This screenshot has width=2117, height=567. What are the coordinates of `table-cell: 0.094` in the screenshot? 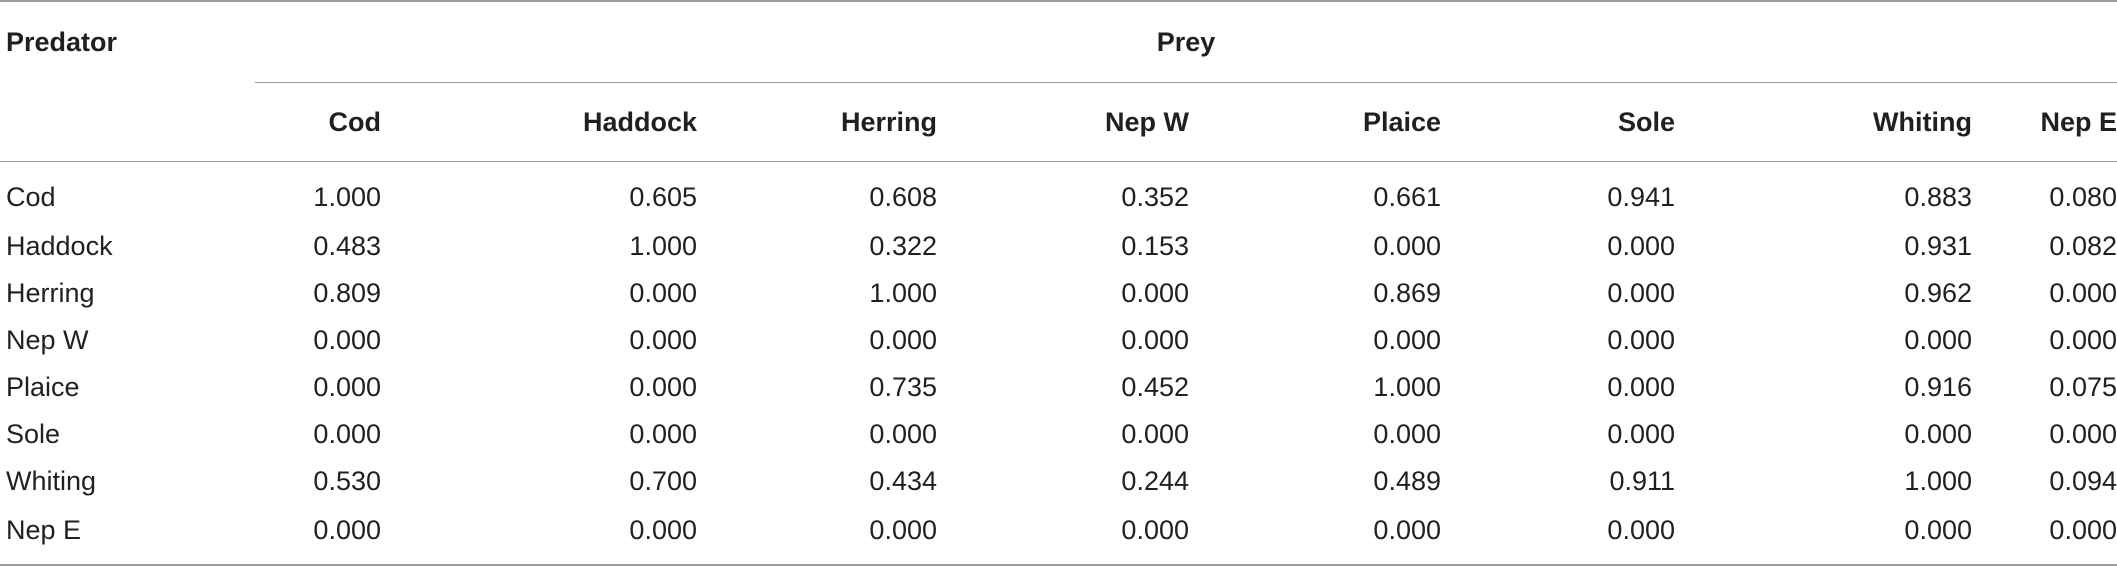 It's located at (2083, 481).